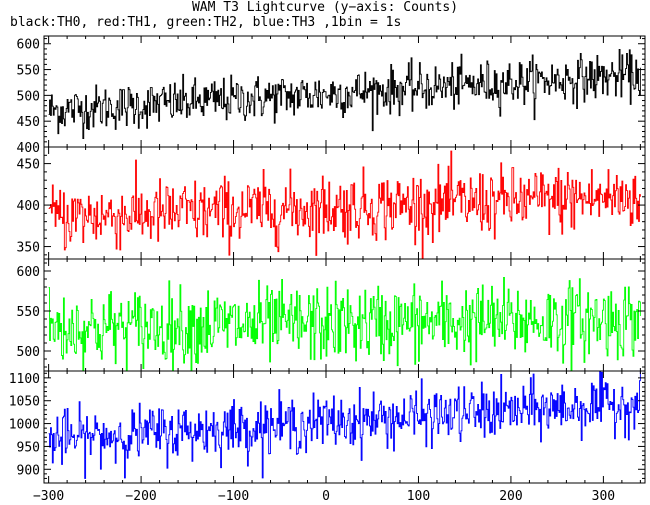 The width and height of the screenshot is (650, 505). I want to click on x-tick-label: 200, so click(510, 496).